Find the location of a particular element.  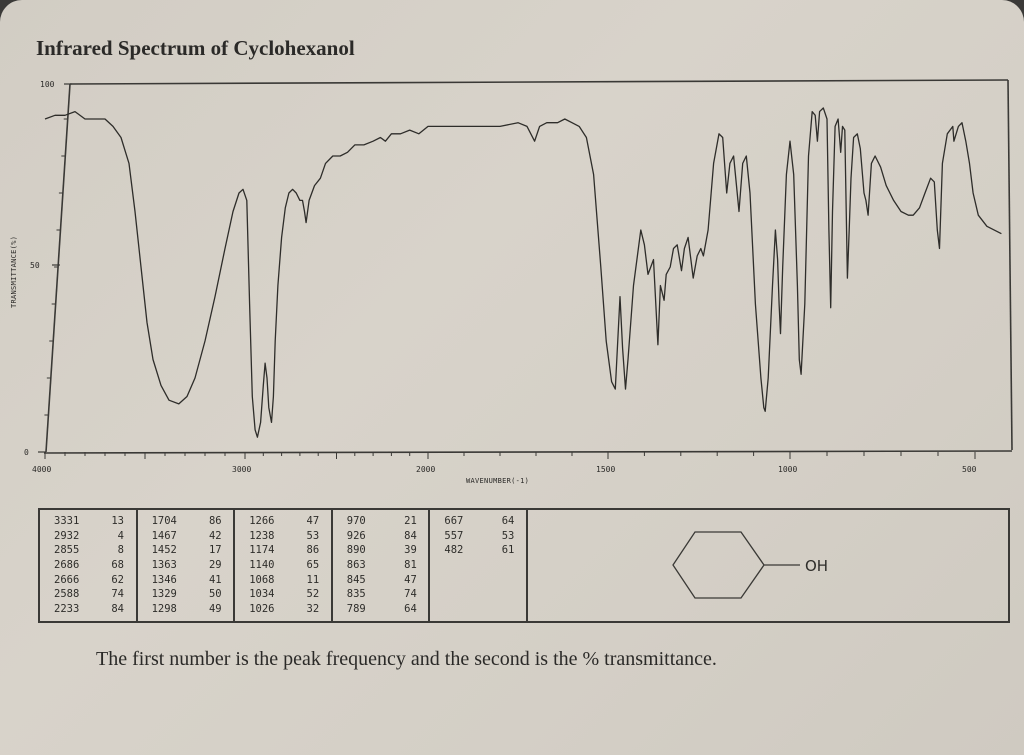

peak-row: 557 53 is located at coordinates (485, 536).